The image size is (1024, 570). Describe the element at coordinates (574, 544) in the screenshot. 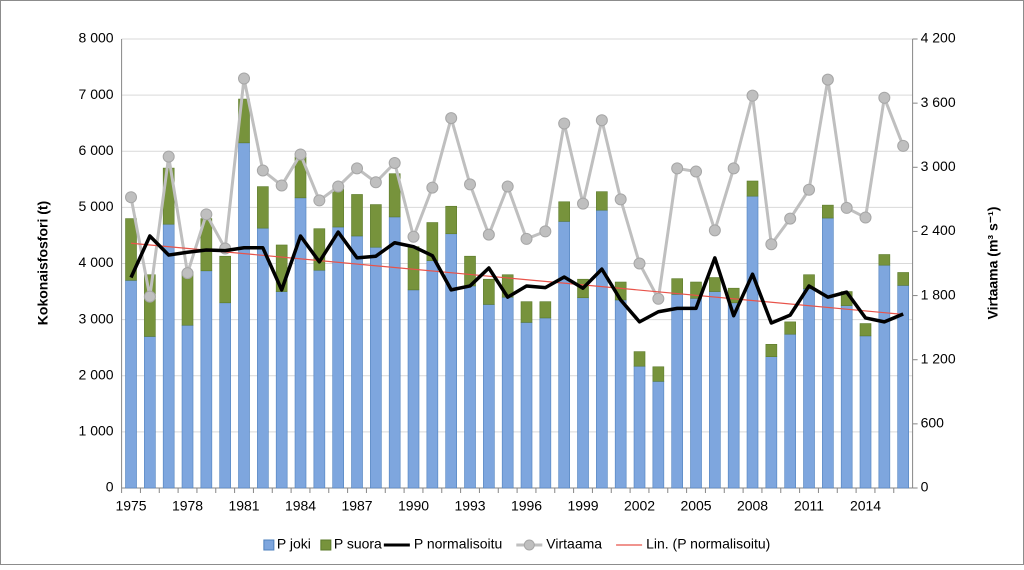

I see `legend-label: Virtaama` at that location.